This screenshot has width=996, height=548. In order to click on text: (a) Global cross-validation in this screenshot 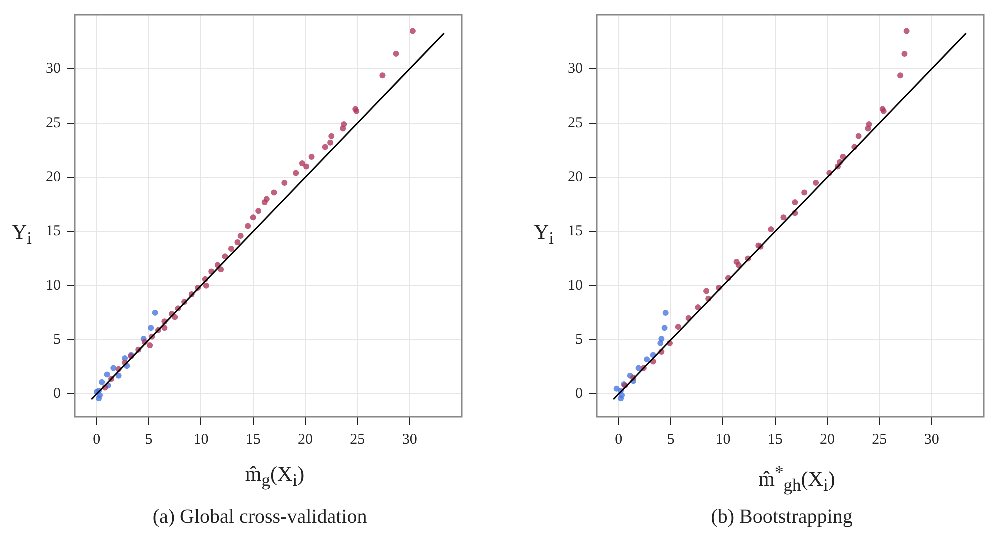, I will do `click(260, 517)`.